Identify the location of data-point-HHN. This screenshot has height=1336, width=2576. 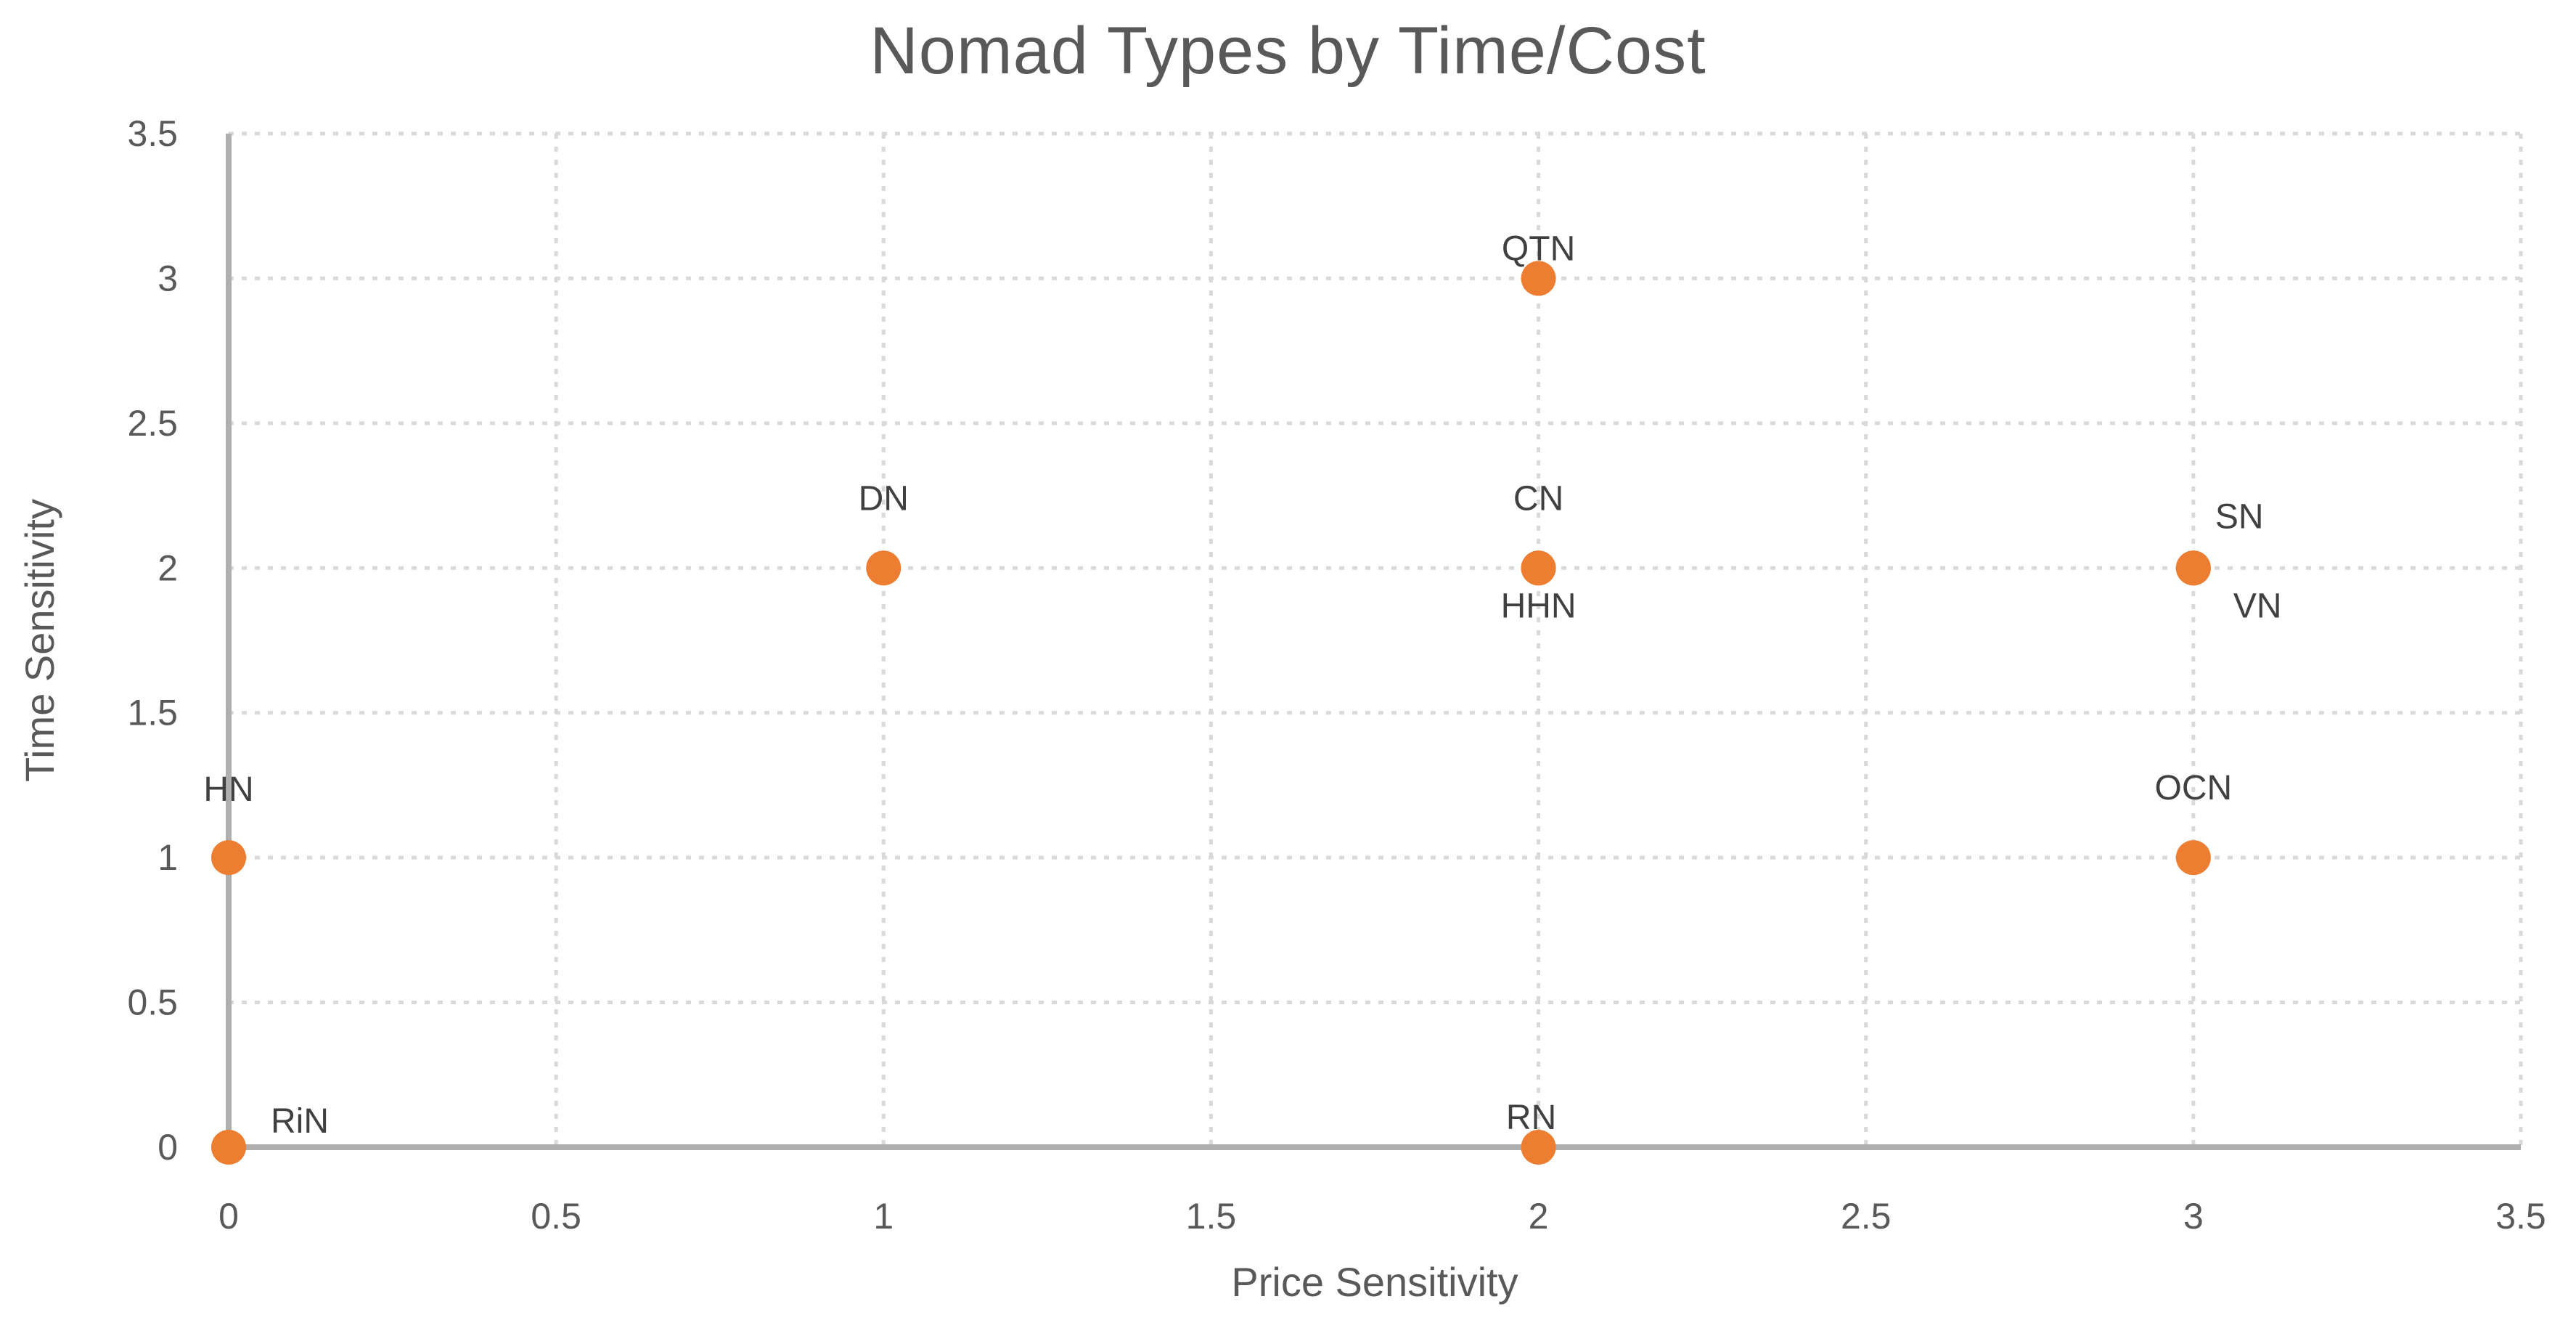
(1538, 568).